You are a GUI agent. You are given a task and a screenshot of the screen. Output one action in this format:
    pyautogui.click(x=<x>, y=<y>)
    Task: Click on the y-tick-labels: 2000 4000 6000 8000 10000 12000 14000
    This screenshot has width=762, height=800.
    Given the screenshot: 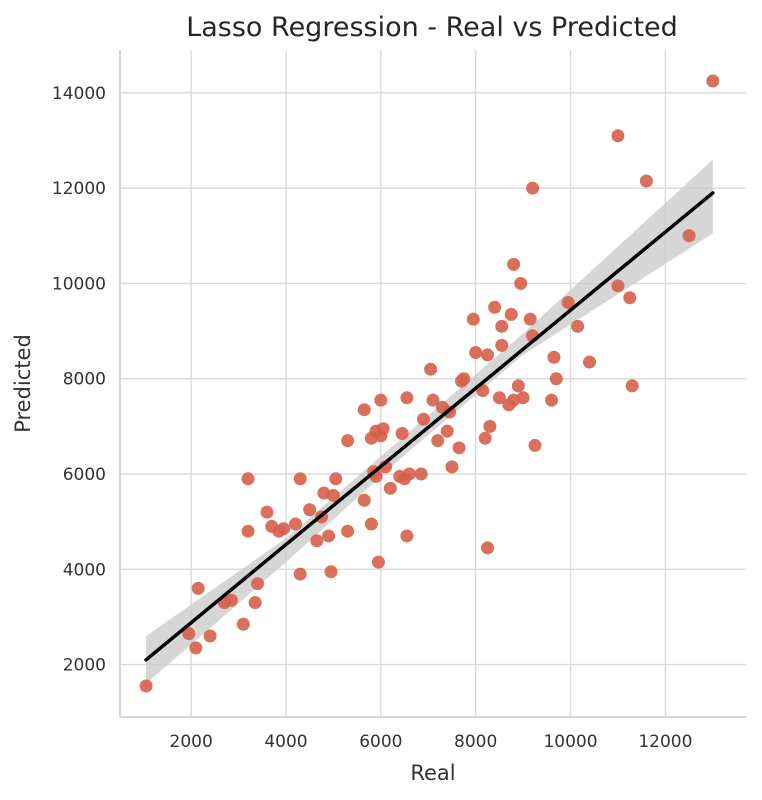 What is the action you would take?
    pyautogui.click(x=79, y=380)
    